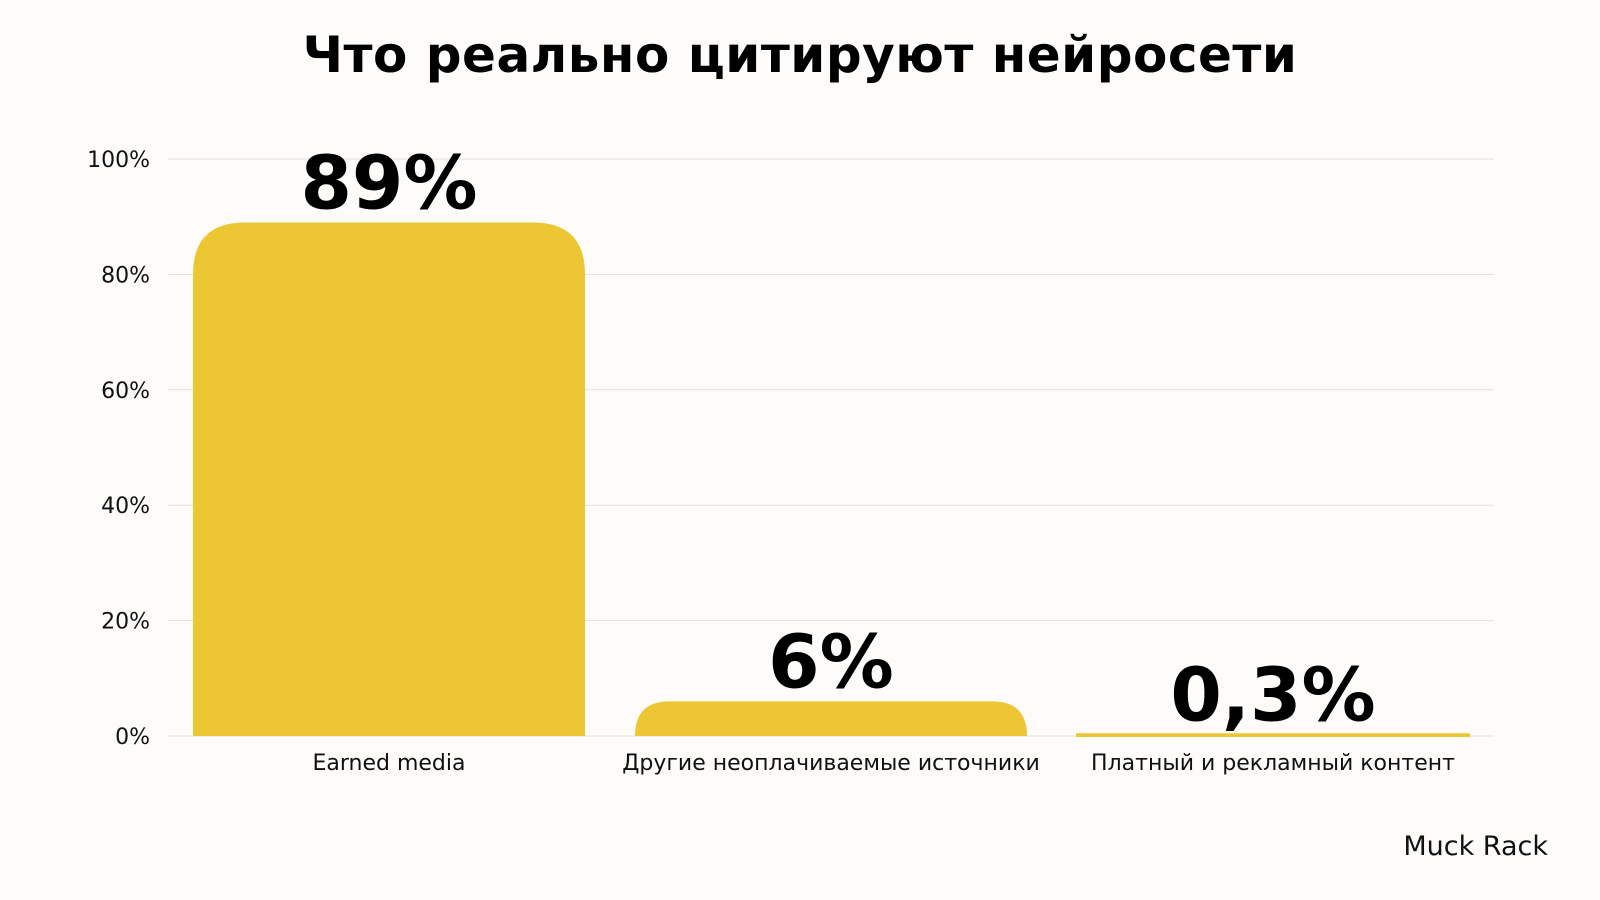  Describe the element at coordinates (831, 662) in the screenshot. I see `data-label: 6%` at that location.